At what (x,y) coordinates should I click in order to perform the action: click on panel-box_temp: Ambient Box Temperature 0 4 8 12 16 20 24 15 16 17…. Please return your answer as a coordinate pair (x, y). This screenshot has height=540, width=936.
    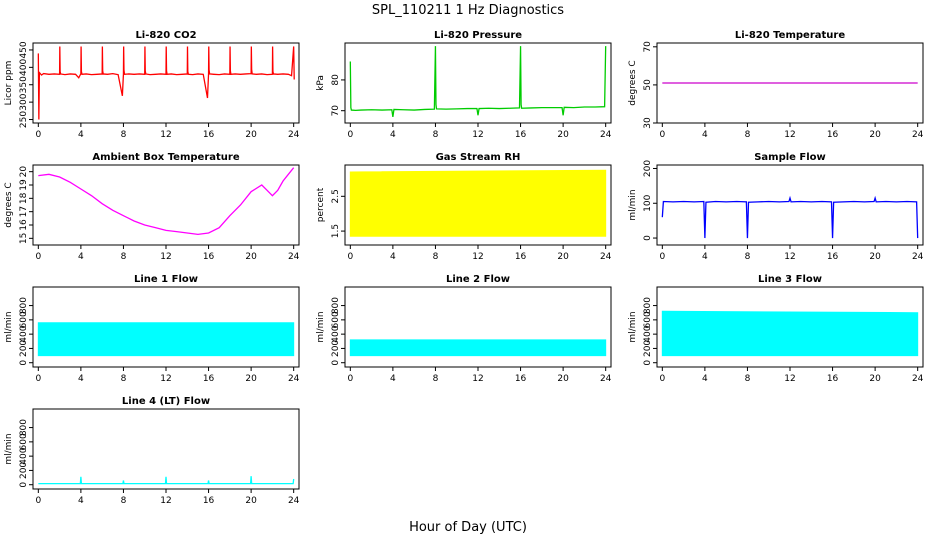
    Looking at the image, I should click on (152, 207).